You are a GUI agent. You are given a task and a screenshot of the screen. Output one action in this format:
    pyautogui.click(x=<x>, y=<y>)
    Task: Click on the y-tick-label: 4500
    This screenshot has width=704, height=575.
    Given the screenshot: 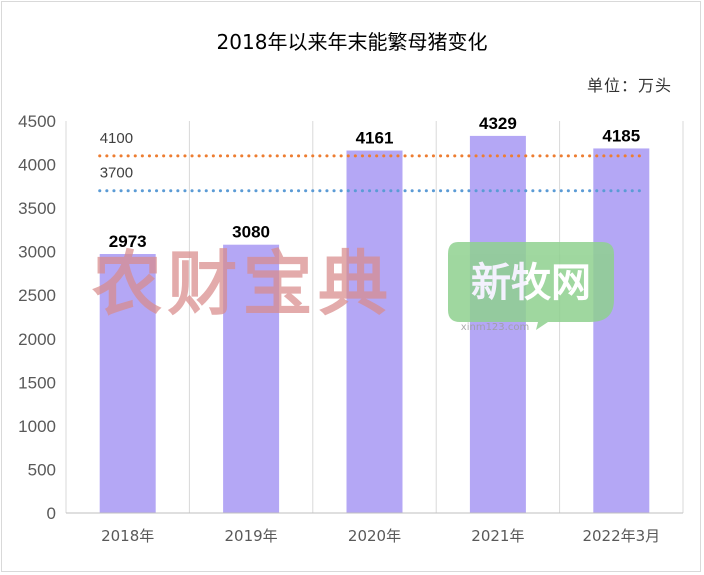 What is the action you would take?
    pyautogui.click(x=37, y=121)
    